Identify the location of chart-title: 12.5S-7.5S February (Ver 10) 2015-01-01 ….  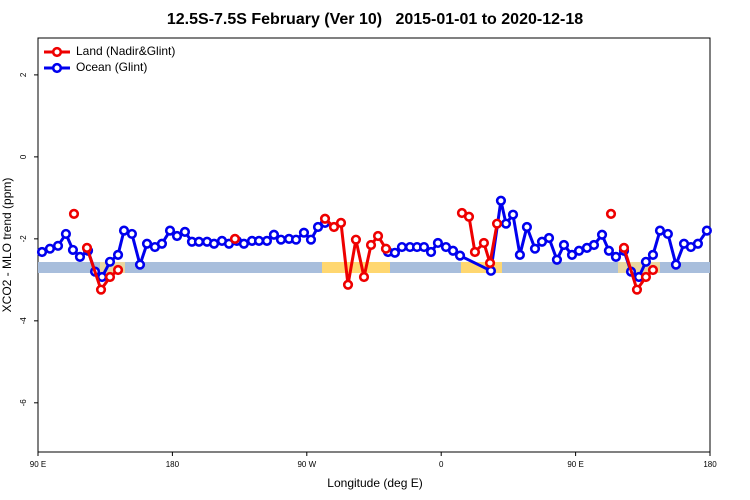
(375, 19).